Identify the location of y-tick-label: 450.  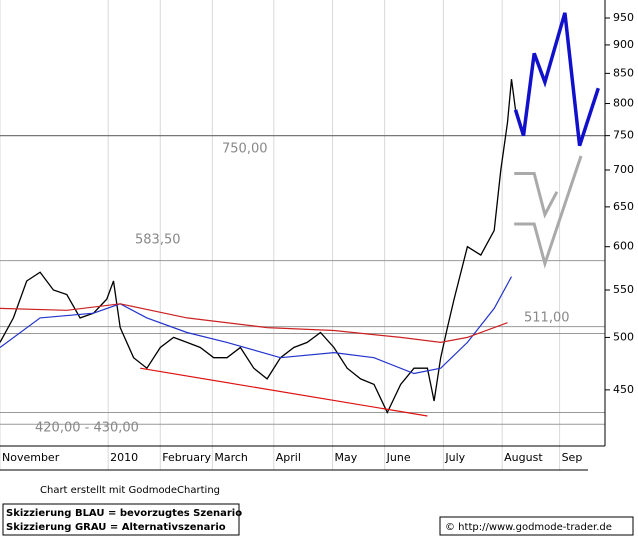
(623, 389).